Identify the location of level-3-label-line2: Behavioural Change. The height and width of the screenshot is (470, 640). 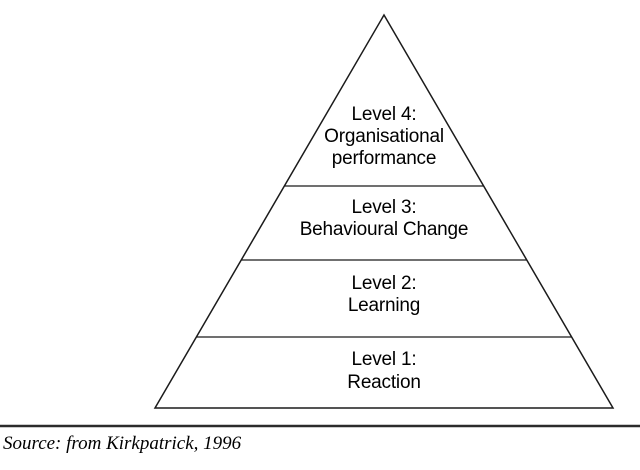
(384, 229).